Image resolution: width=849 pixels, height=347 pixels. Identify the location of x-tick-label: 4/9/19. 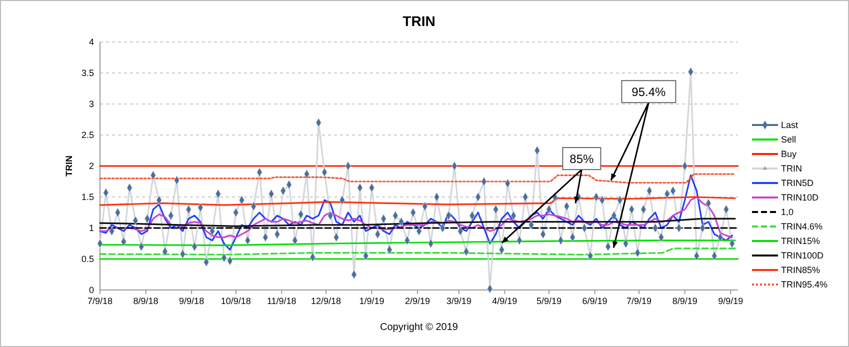
(505, 301).